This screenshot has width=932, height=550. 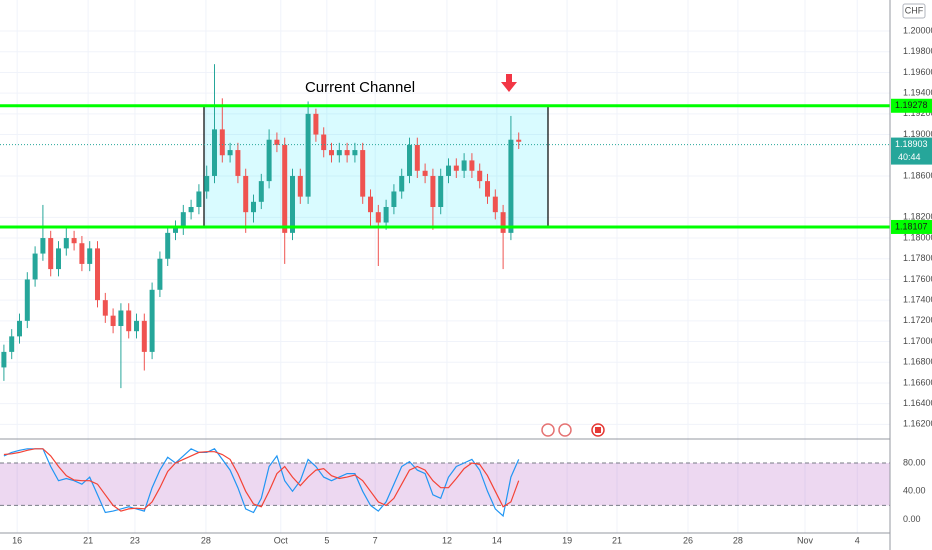 I want to click on band-fill, so click(x=445, y=484).